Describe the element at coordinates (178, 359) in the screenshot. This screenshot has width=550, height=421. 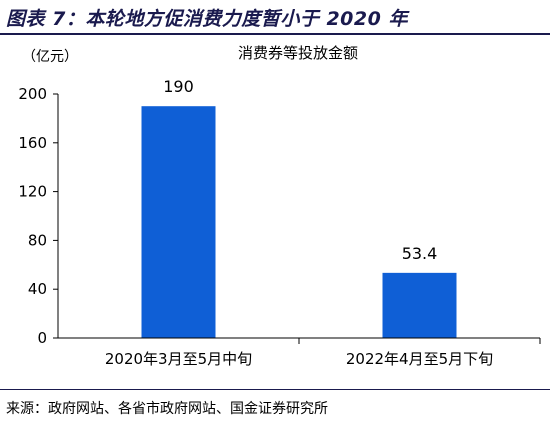
I see `x-tick-label: 2020年3月至5月中旬` at that location.